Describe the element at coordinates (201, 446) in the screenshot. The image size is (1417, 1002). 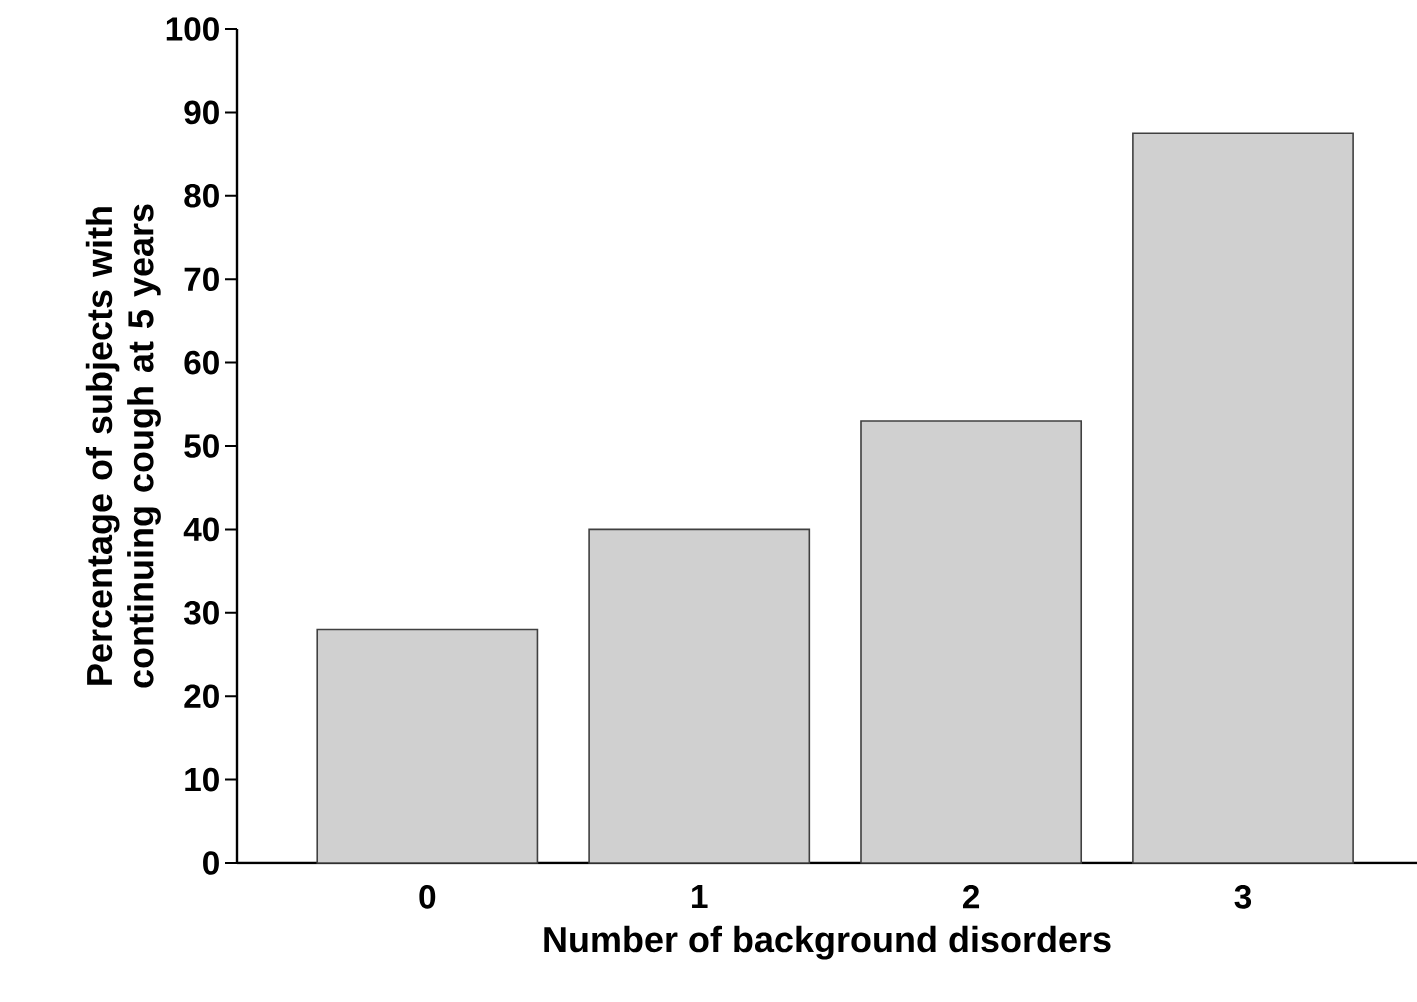
I see `y-tick-label: 50` at that location.